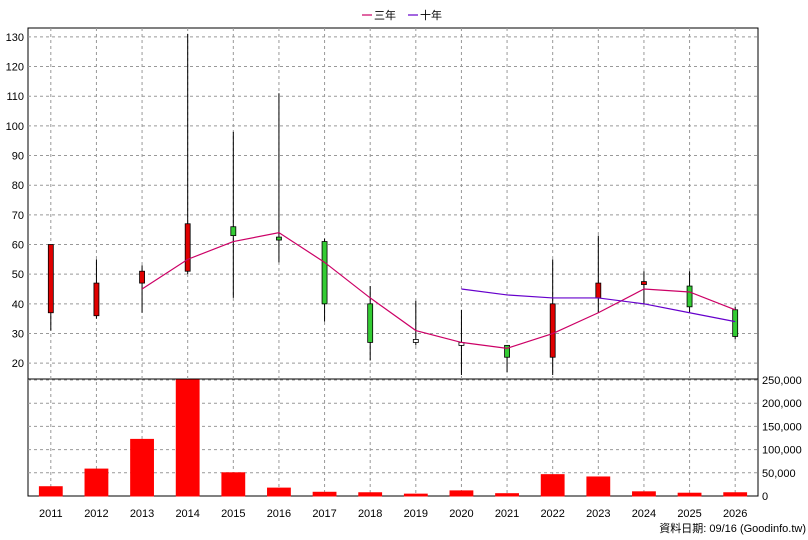 This screenshot has height=540, width=808. I want to click on volume-tick-label: 100,000, so click(782, 451).